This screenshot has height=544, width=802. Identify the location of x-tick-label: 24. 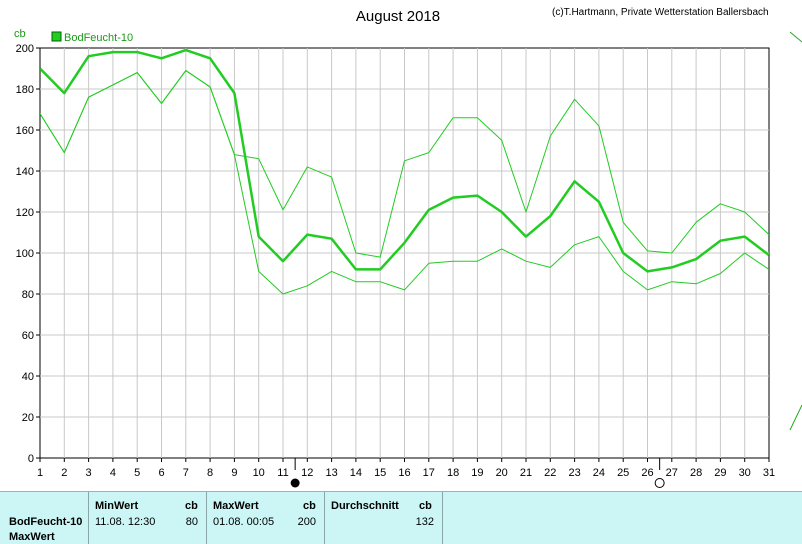
(599, 473).